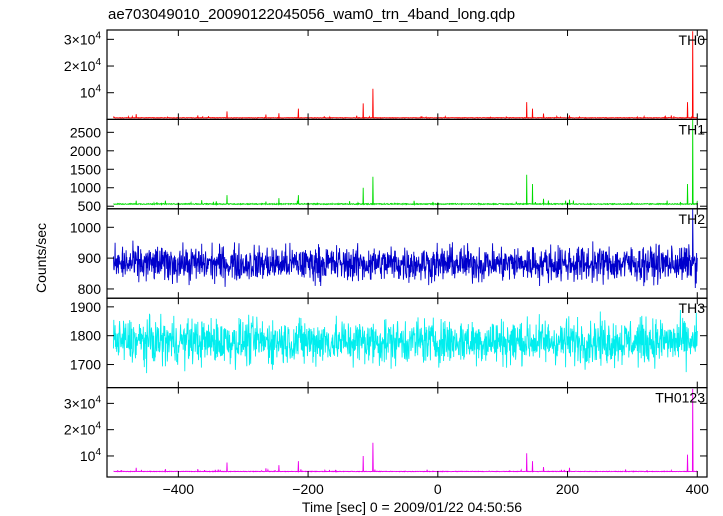  Describe the element at coordinates (405, 248) in the screenshot. I see `series-line-th2` at that location.